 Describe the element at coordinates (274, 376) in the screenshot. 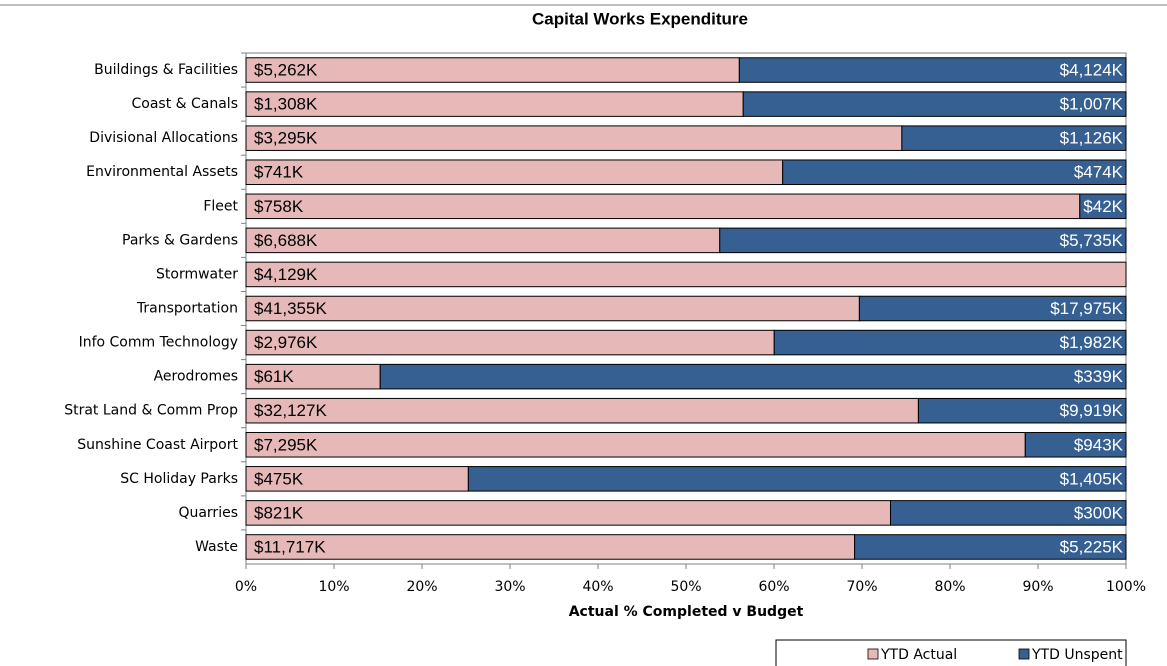

I see `value-label: $61K` at that location.